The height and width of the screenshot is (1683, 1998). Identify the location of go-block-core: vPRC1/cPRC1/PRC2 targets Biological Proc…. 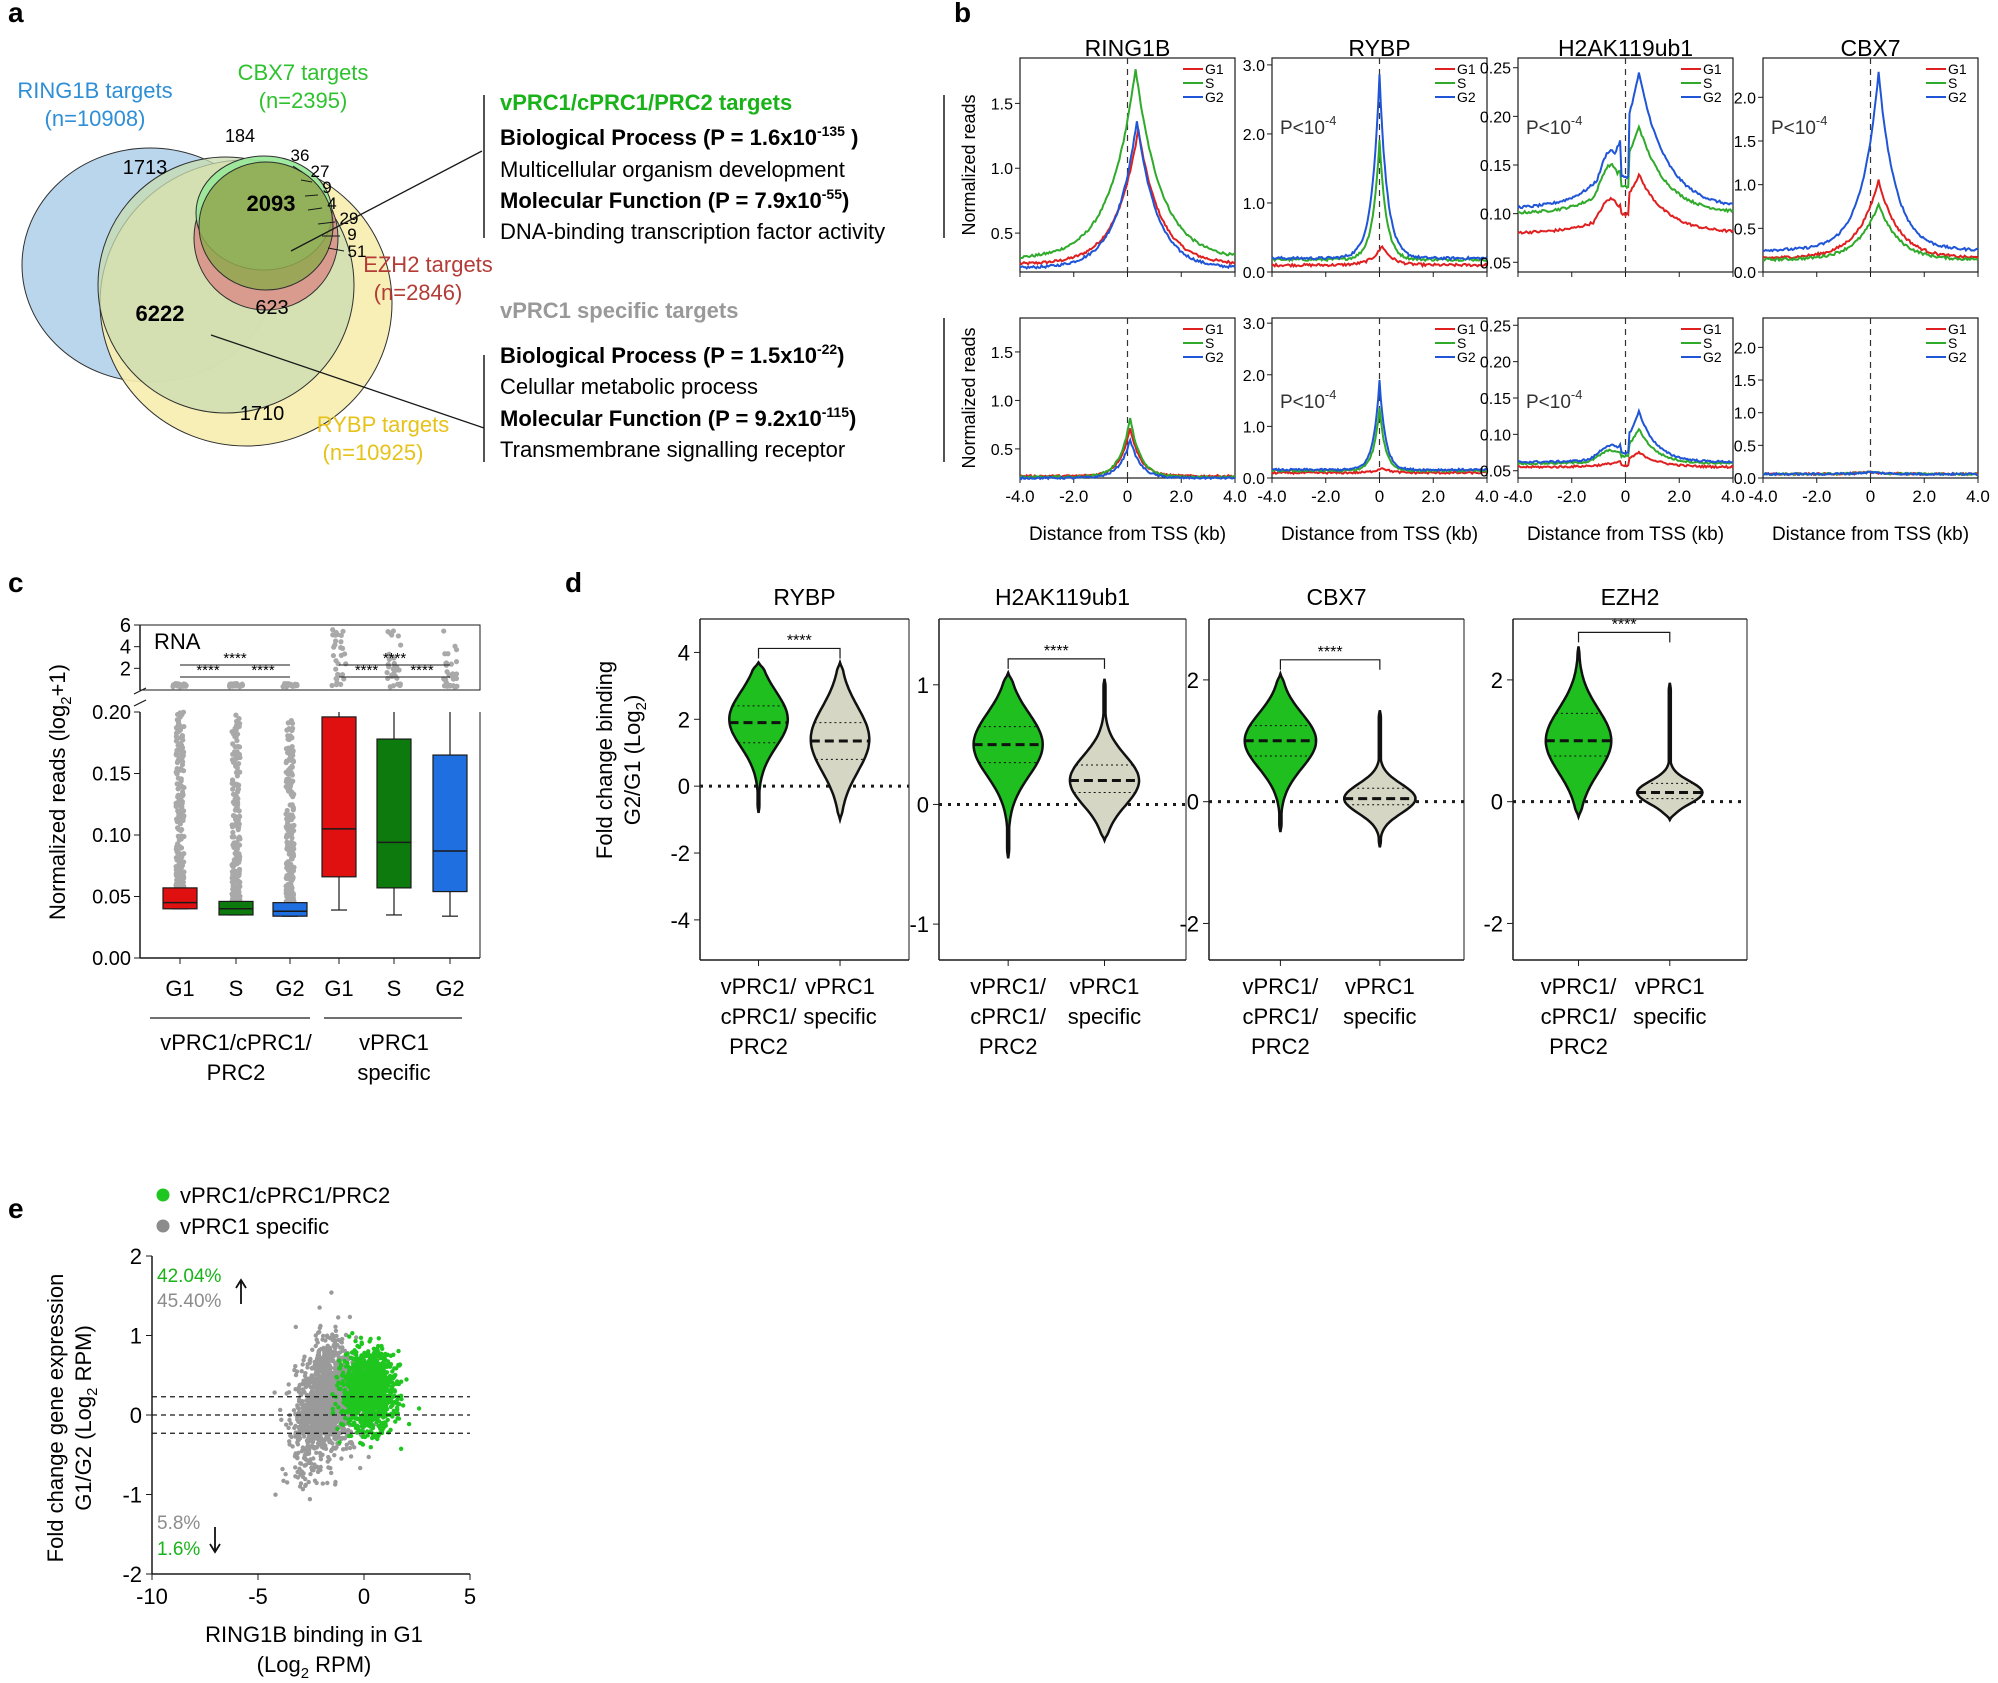
(684, 167).